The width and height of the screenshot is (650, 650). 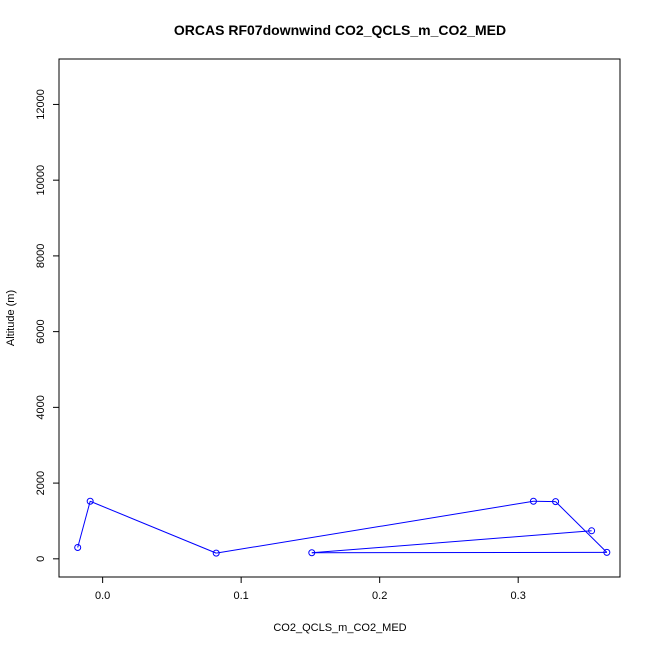 What do you see at coordinates (41, 407) in the screenshot?
I see `y-tick-label: 4000` at bounding box center [41, 407].